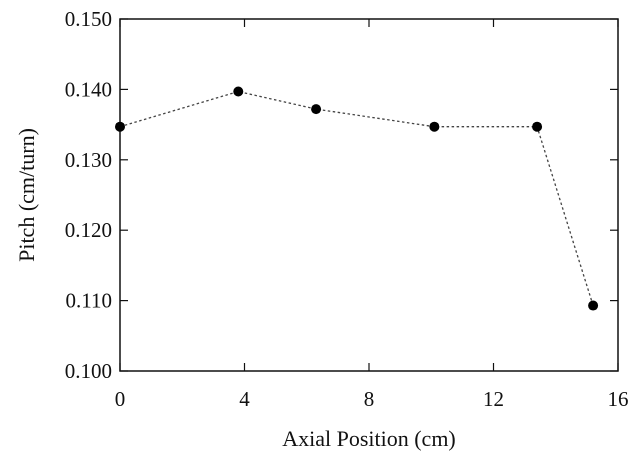 This screenshot has height=461, width=640. Describe the element at coordinates (369, 438) in the screenshot. I see `x-axis-title: Axial Position (cm)` at that location.